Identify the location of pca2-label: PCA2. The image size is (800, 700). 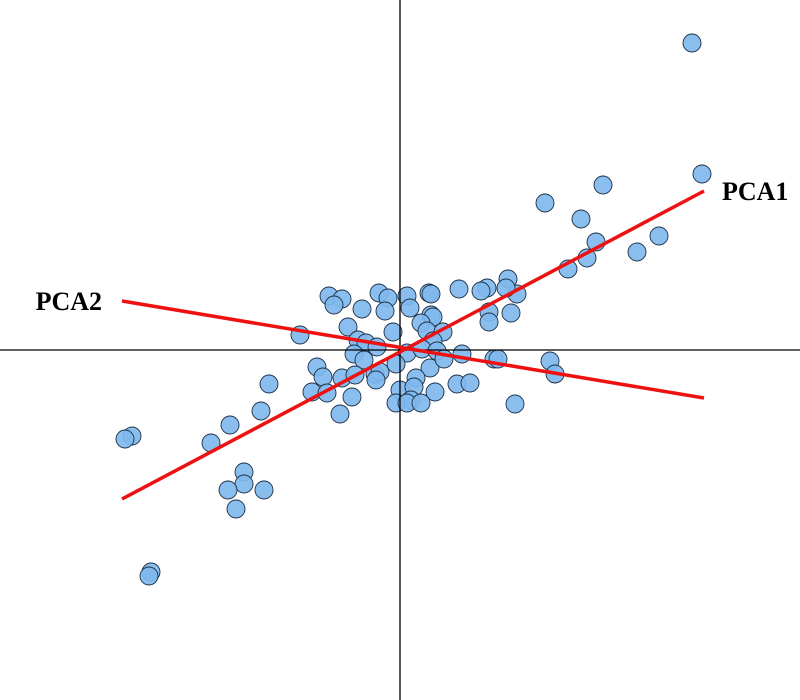
(69, 301).